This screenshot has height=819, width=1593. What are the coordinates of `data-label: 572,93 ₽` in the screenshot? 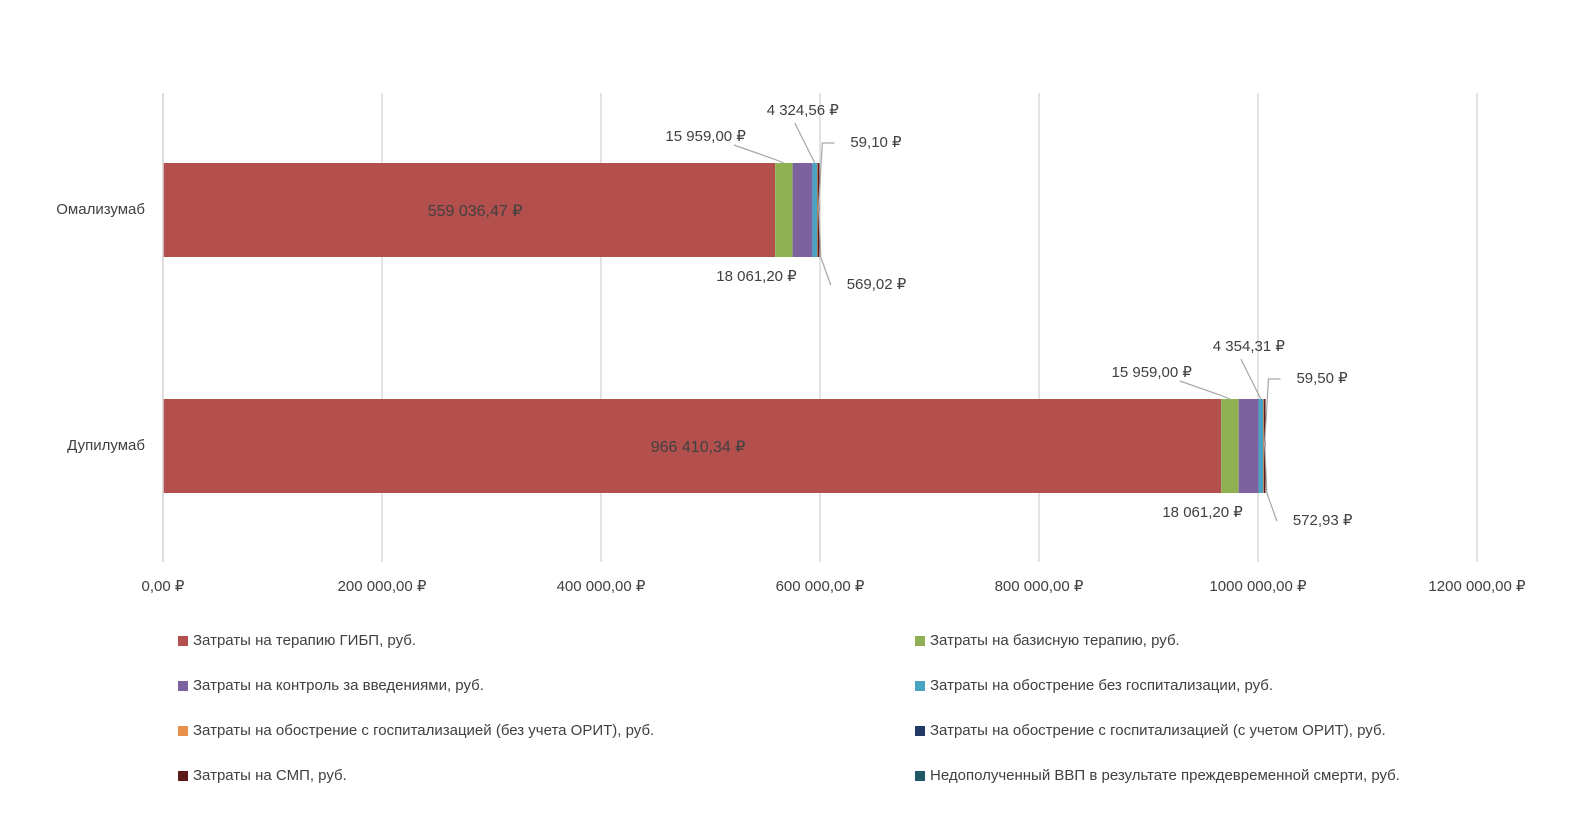 It's located at (1323, 520).